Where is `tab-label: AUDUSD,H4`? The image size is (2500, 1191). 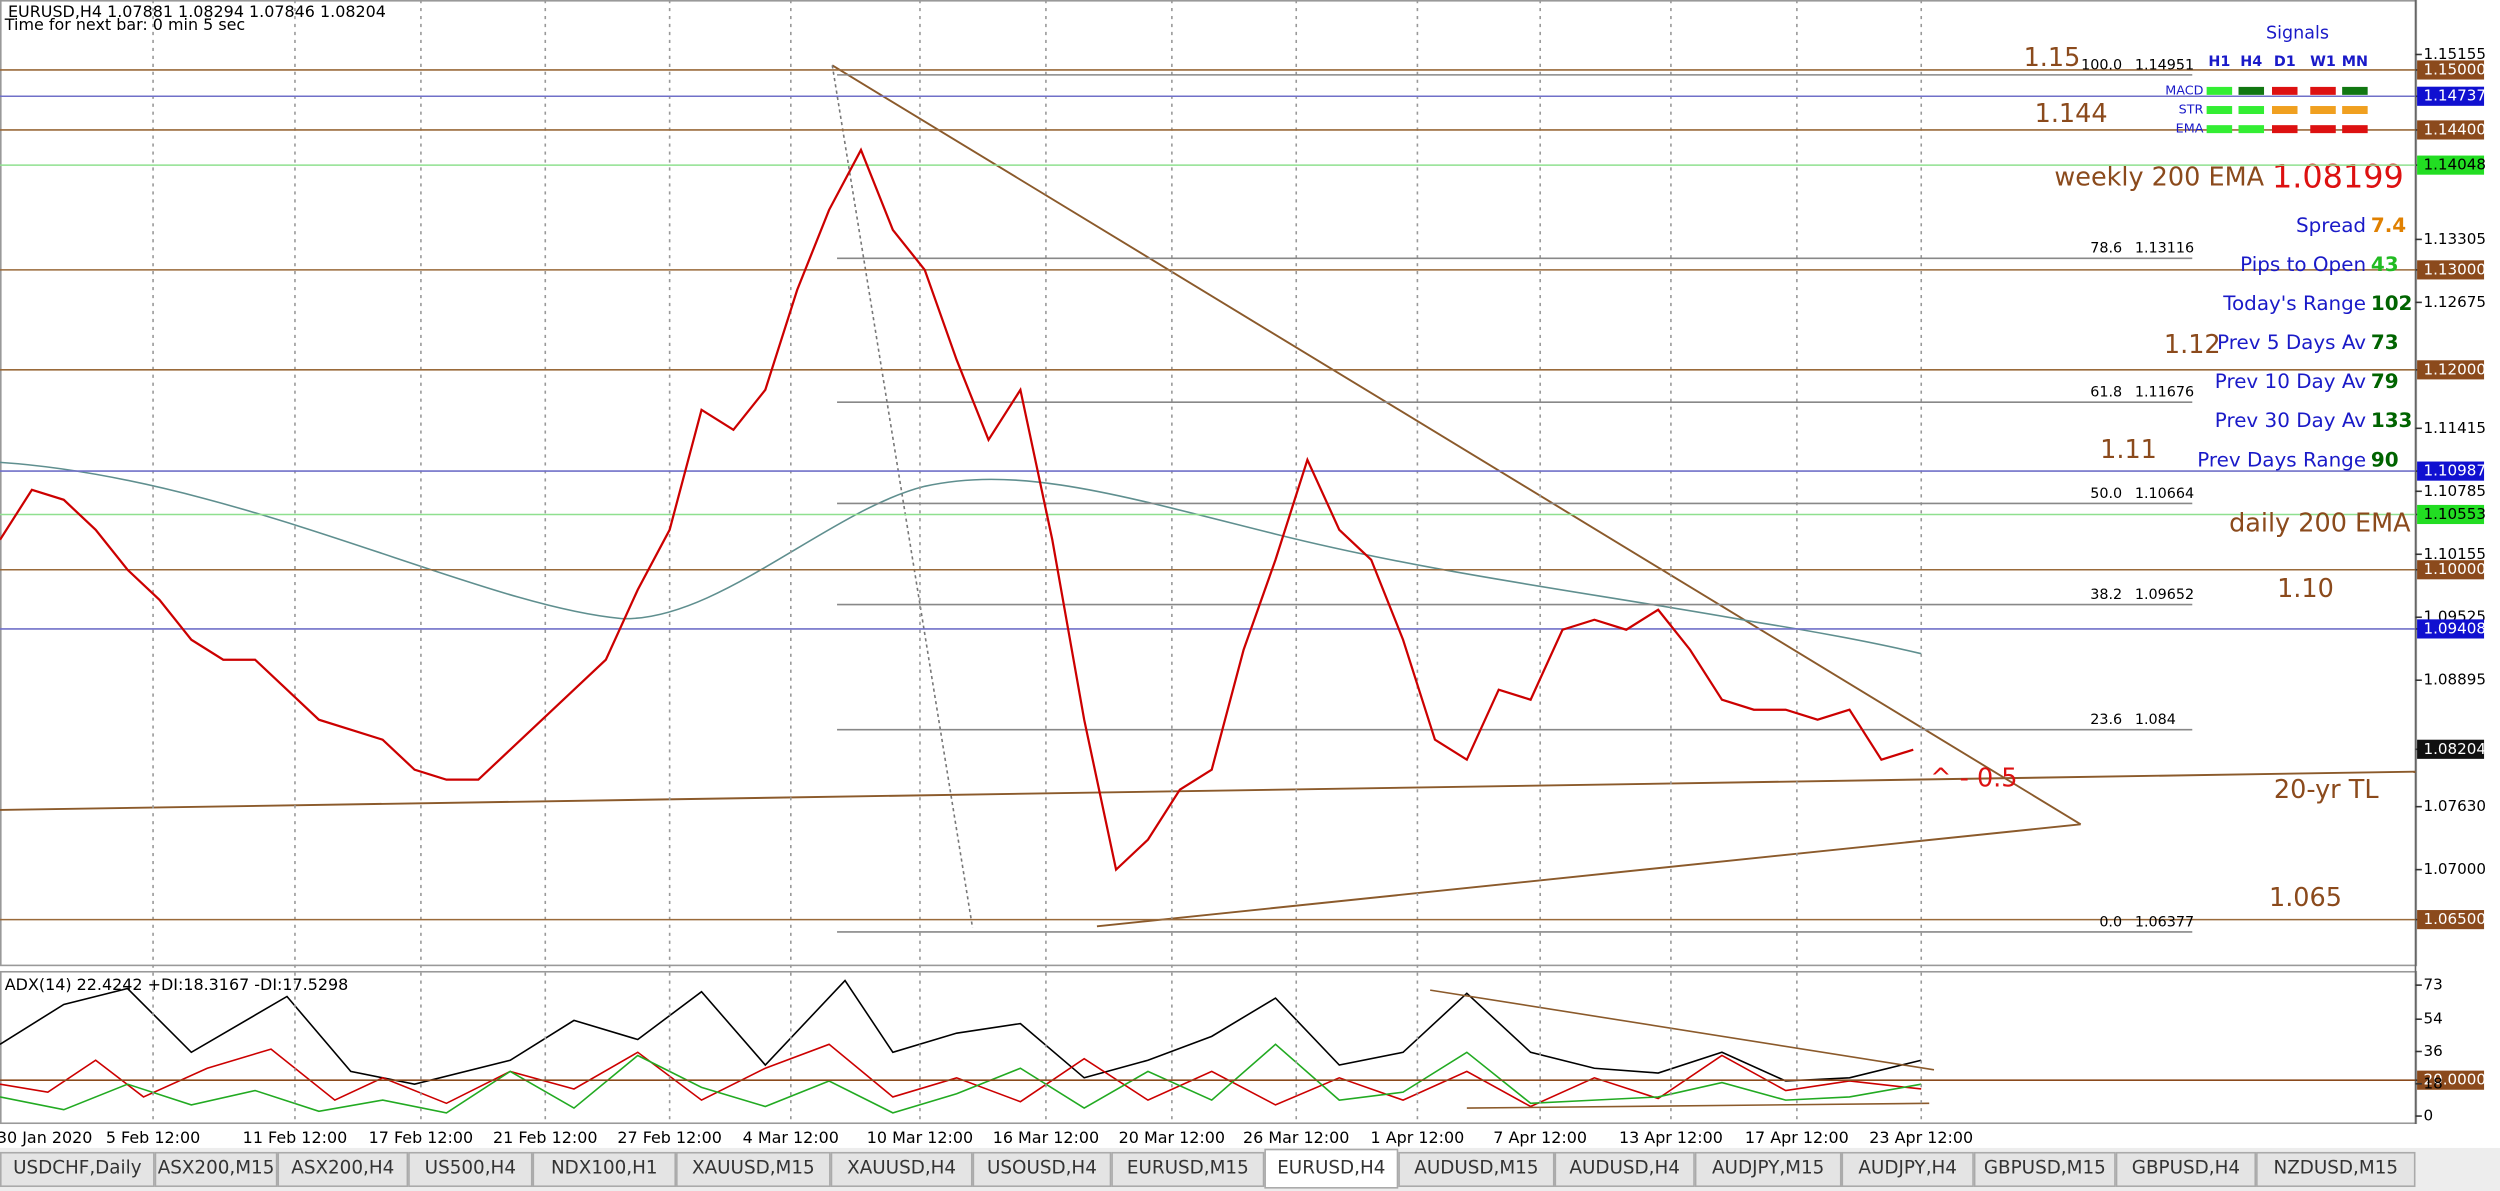 tab-label: AUDUSD,H4 is located at coordinates (1624, 1168).